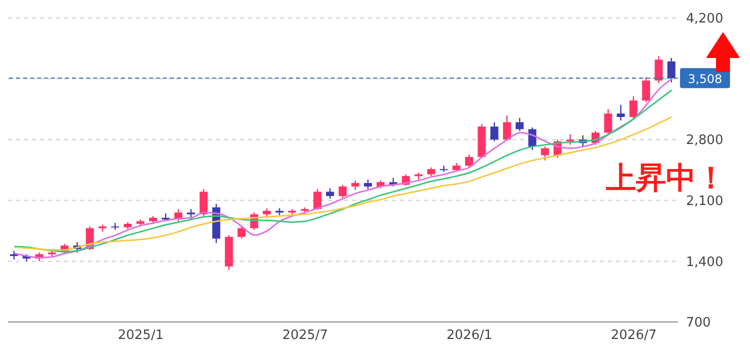 The image size is (750, 358). I want to click on y-tick-label: 700, so click(698, 323).